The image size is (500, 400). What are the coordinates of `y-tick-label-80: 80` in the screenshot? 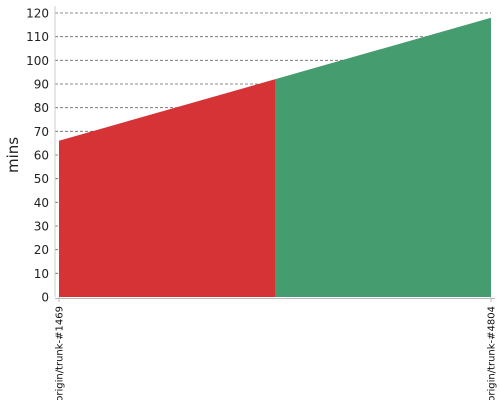 It's located at (41, 108).